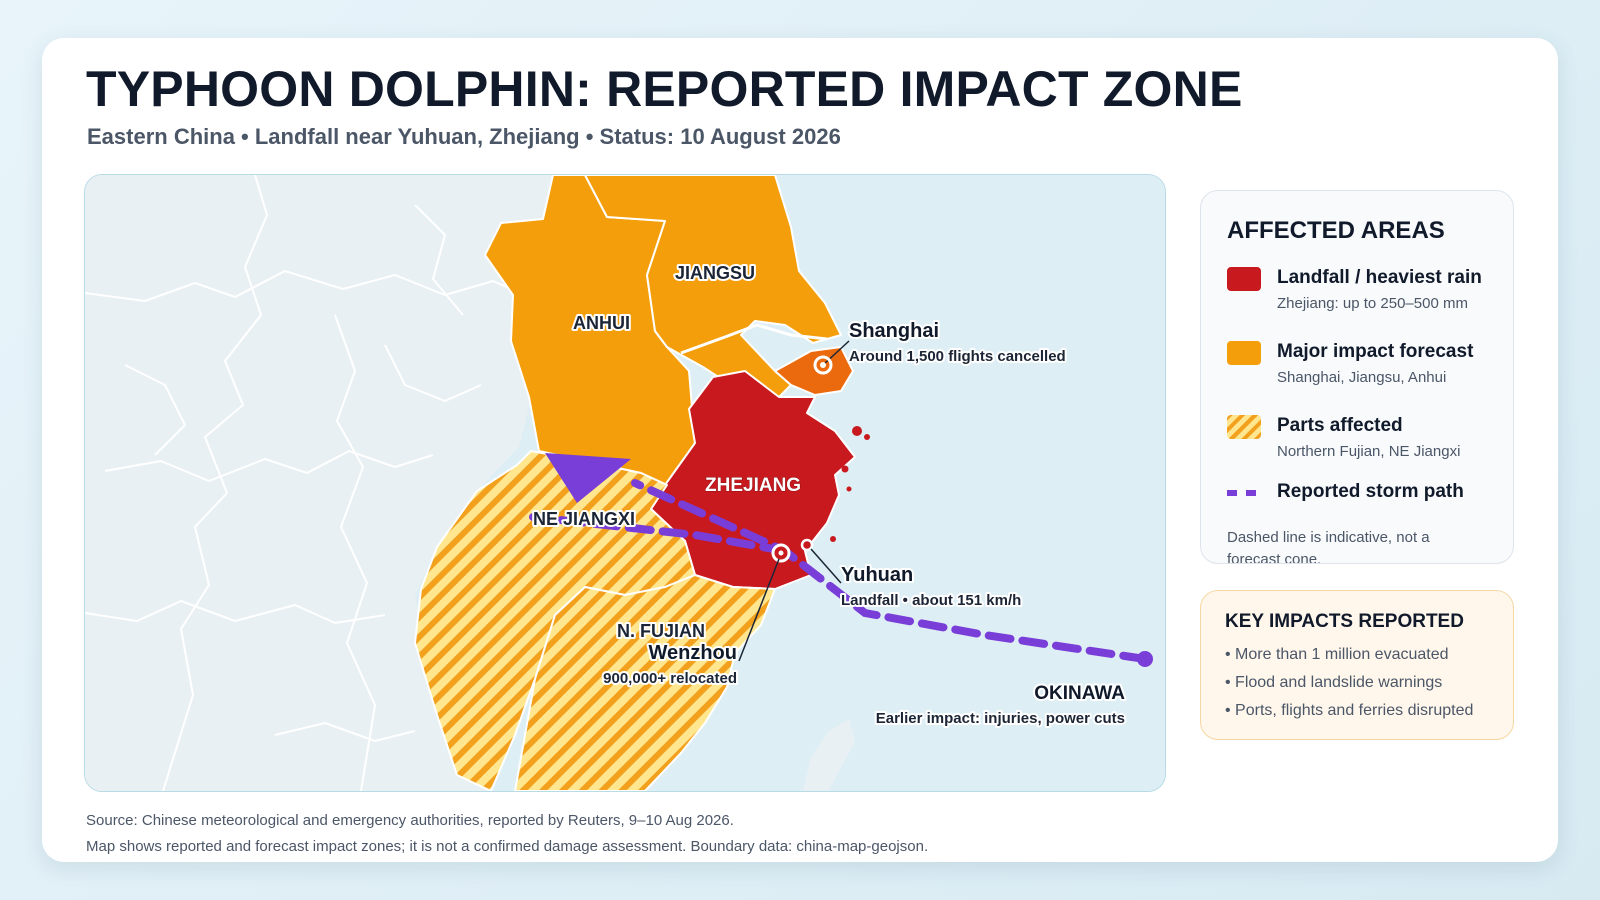 This screenshot has height=900, width=1600. I want to click on legend-label-path: Reported storm path, so click(1370, 491).